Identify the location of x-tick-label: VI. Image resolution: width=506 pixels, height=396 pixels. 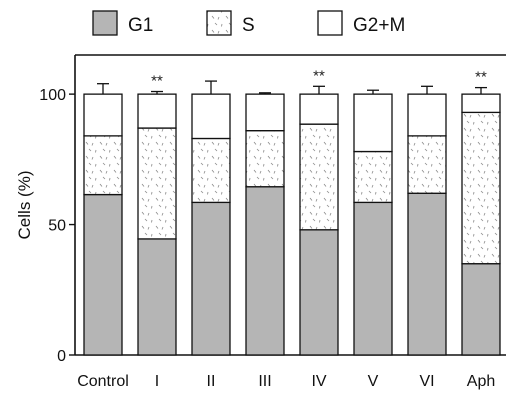
(426, 381).